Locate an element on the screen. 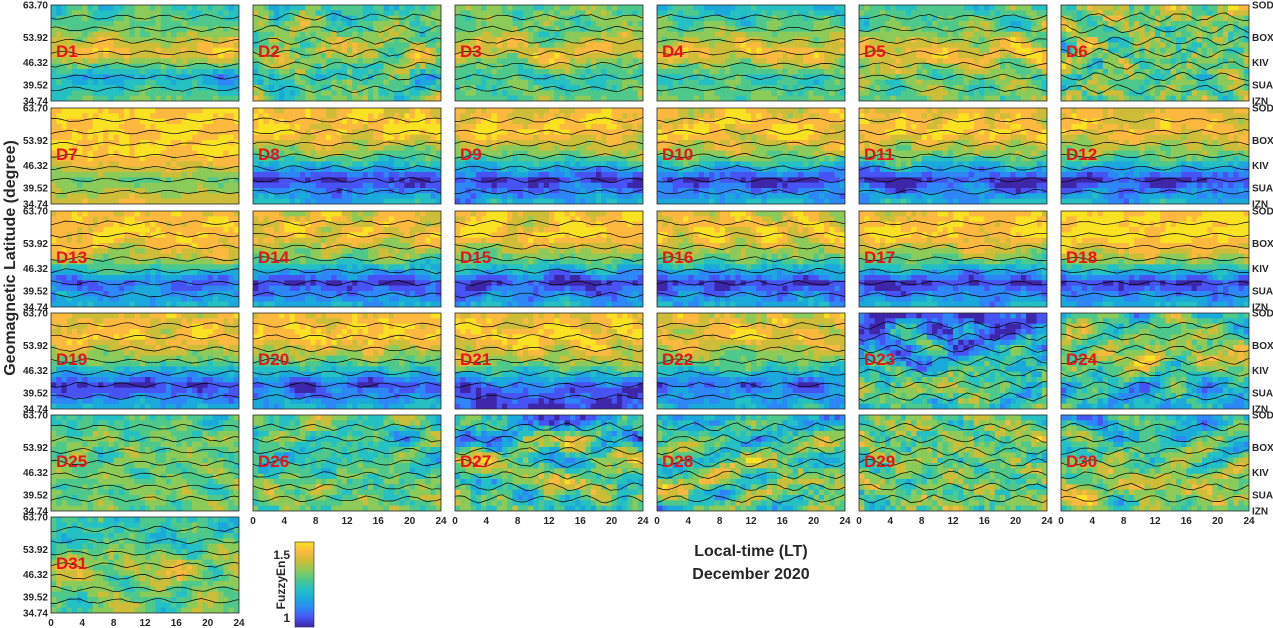  panel-frame is located at coordinates (145, 156).